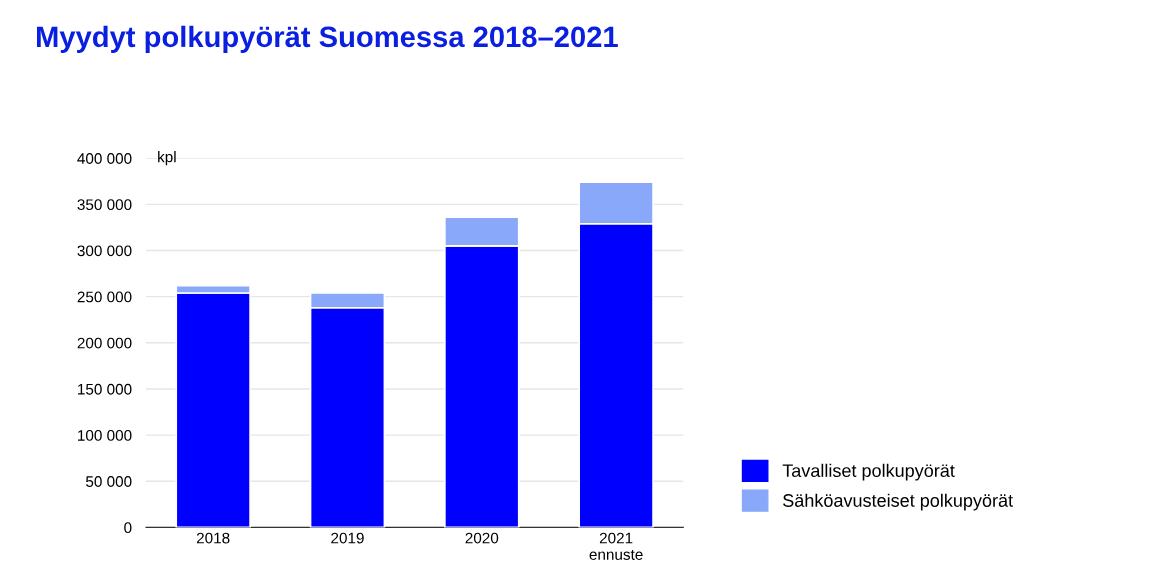 This screenshot has width=1168, height=586. I want to click on y-tick-label: 350 000, so click(104, 205).